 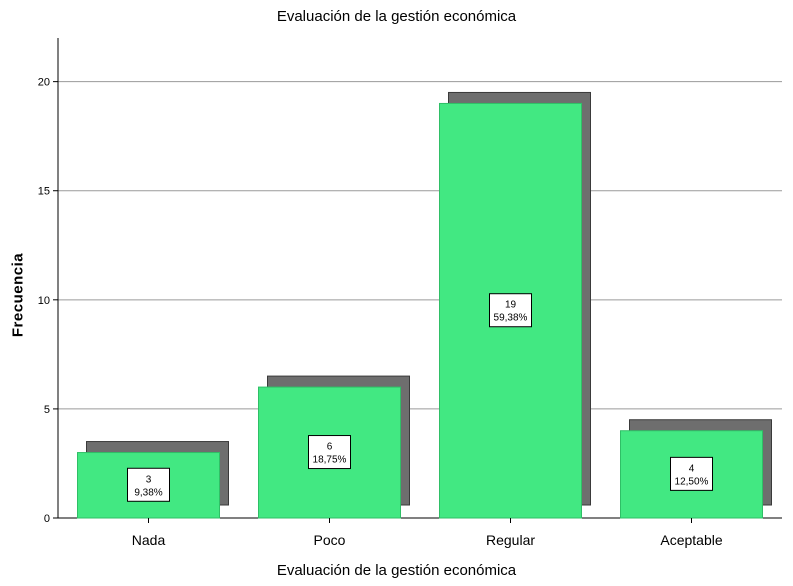 I want to click on x-tick-label-nada: Nada, so click(x=149, y=540).